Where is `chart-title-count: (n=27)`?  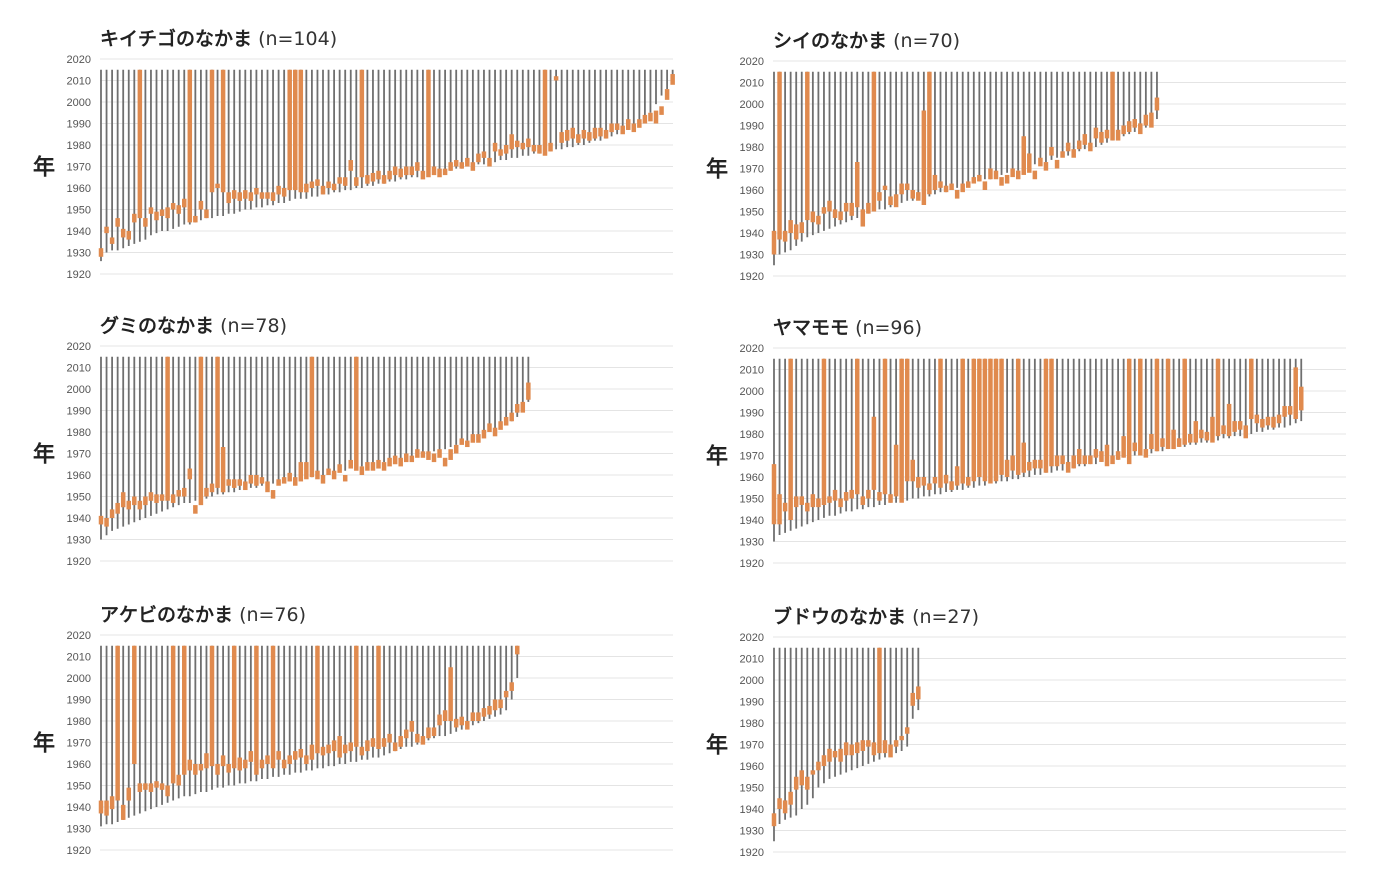
chart-title-count: (n=27) is located at coordinates (946, 617).